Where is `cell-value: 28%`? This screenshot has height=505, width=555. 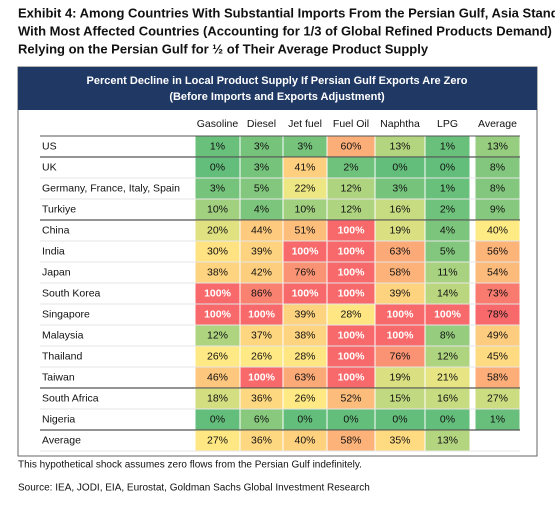
cell-value: 28% is located at coordinates (350, 314).